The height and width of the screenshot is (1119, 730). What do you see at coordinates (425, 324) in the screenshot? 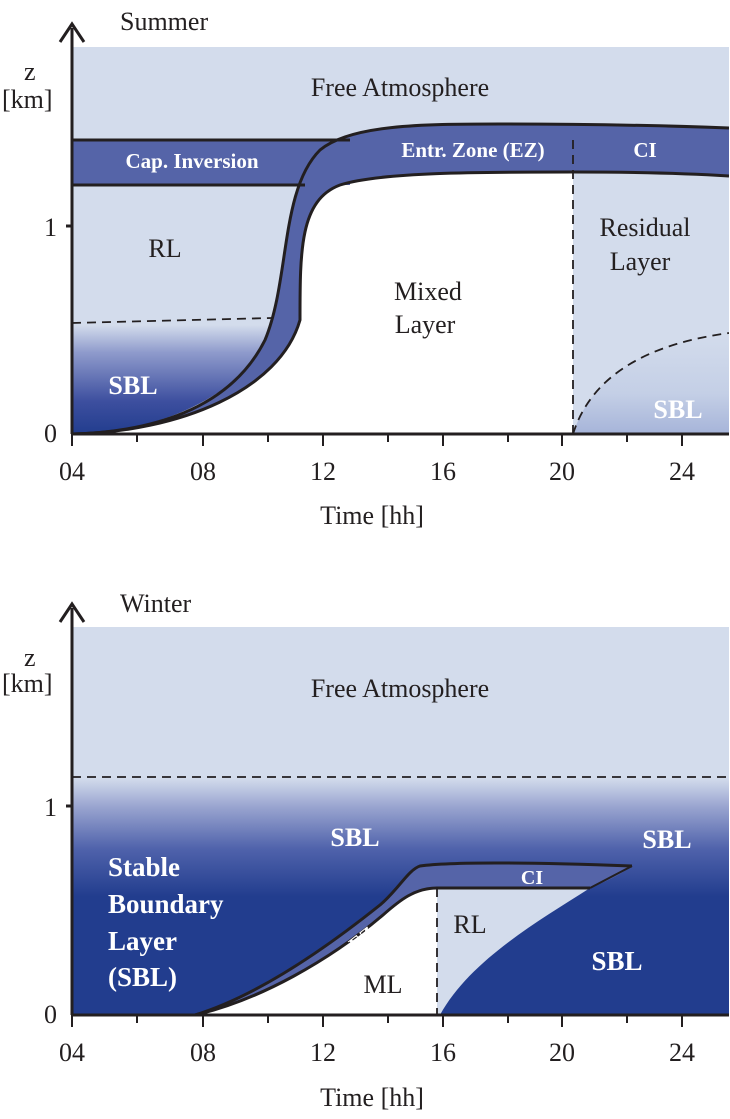
I see `summer-label-mixed-2: Layer` at bounding box center [425, 324].